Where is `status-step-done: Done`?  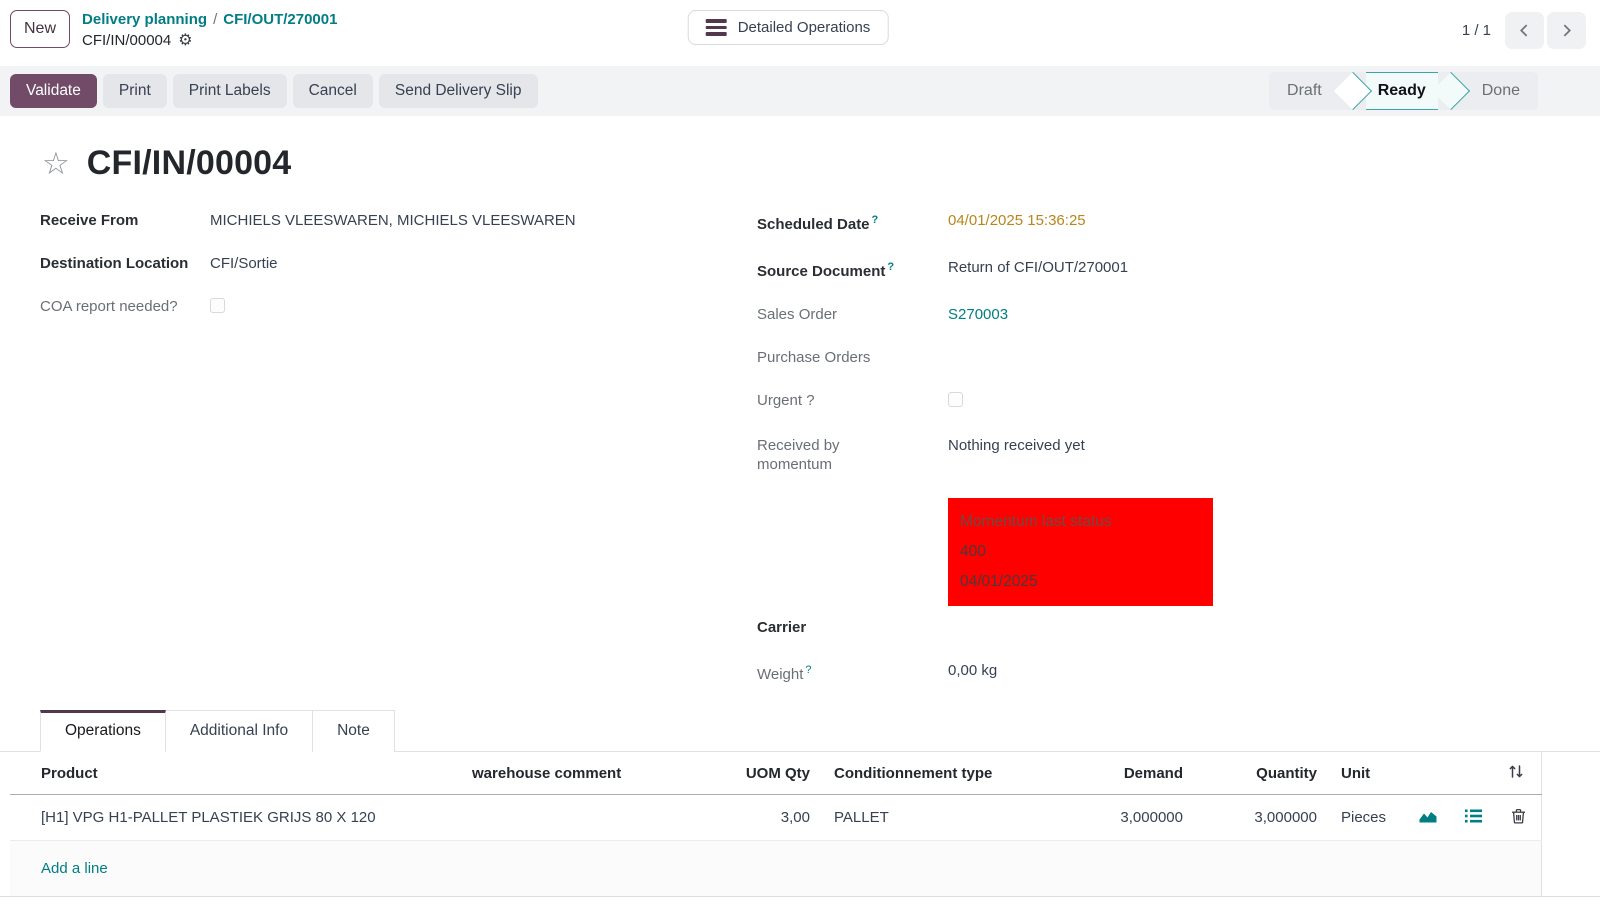
status-step-done: Done is located at coordinates (1500, 90).